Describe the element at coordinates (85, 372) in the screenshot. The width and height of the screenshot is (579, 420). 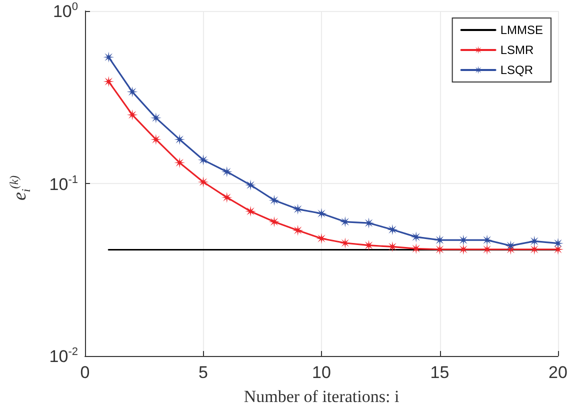
I see `x-tick-label: 0` at that location.